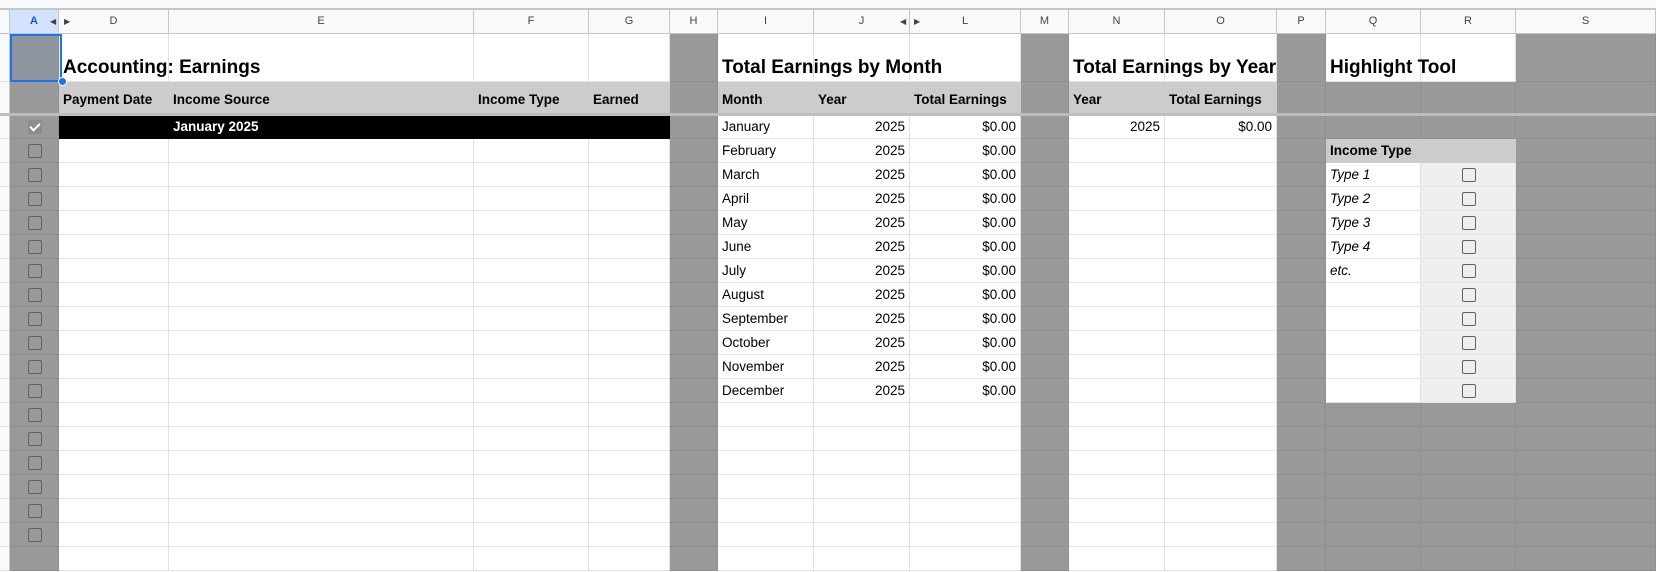 The height and width of the screenshot is (572, 1656). What do you see at coordinates (1045, 22) in the screenshot?
I see `column-header-m: M` at bounding box center [1045, 22].